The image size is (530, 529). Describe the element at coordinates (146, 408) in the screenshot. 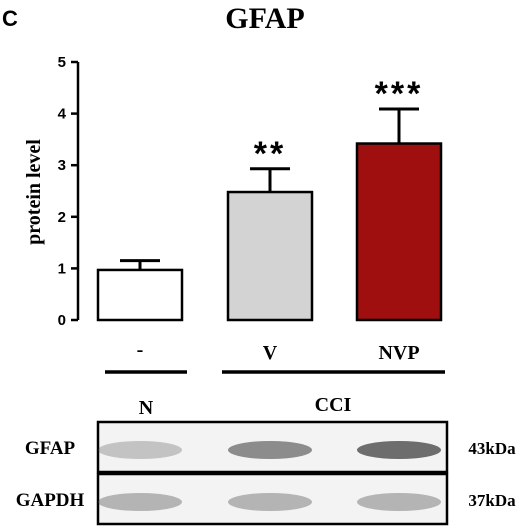

I see `group-label-n: N` at that location.